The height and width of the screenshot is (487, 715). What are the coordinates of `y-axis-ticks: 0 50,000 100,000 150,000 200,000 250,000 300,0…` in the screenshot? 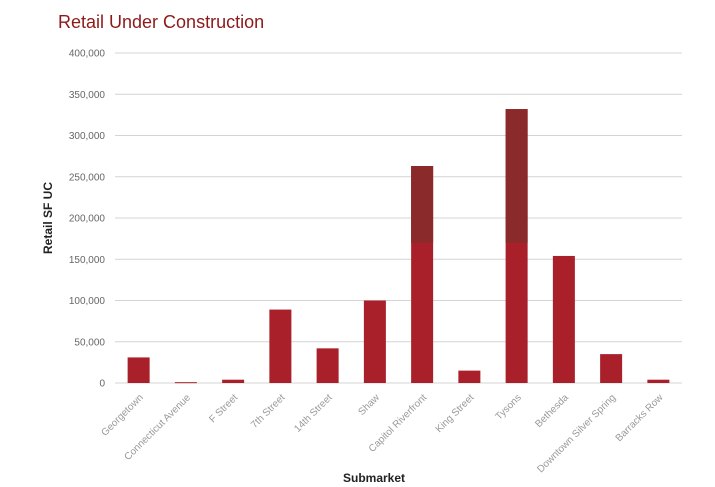 It's located at (87, 219).